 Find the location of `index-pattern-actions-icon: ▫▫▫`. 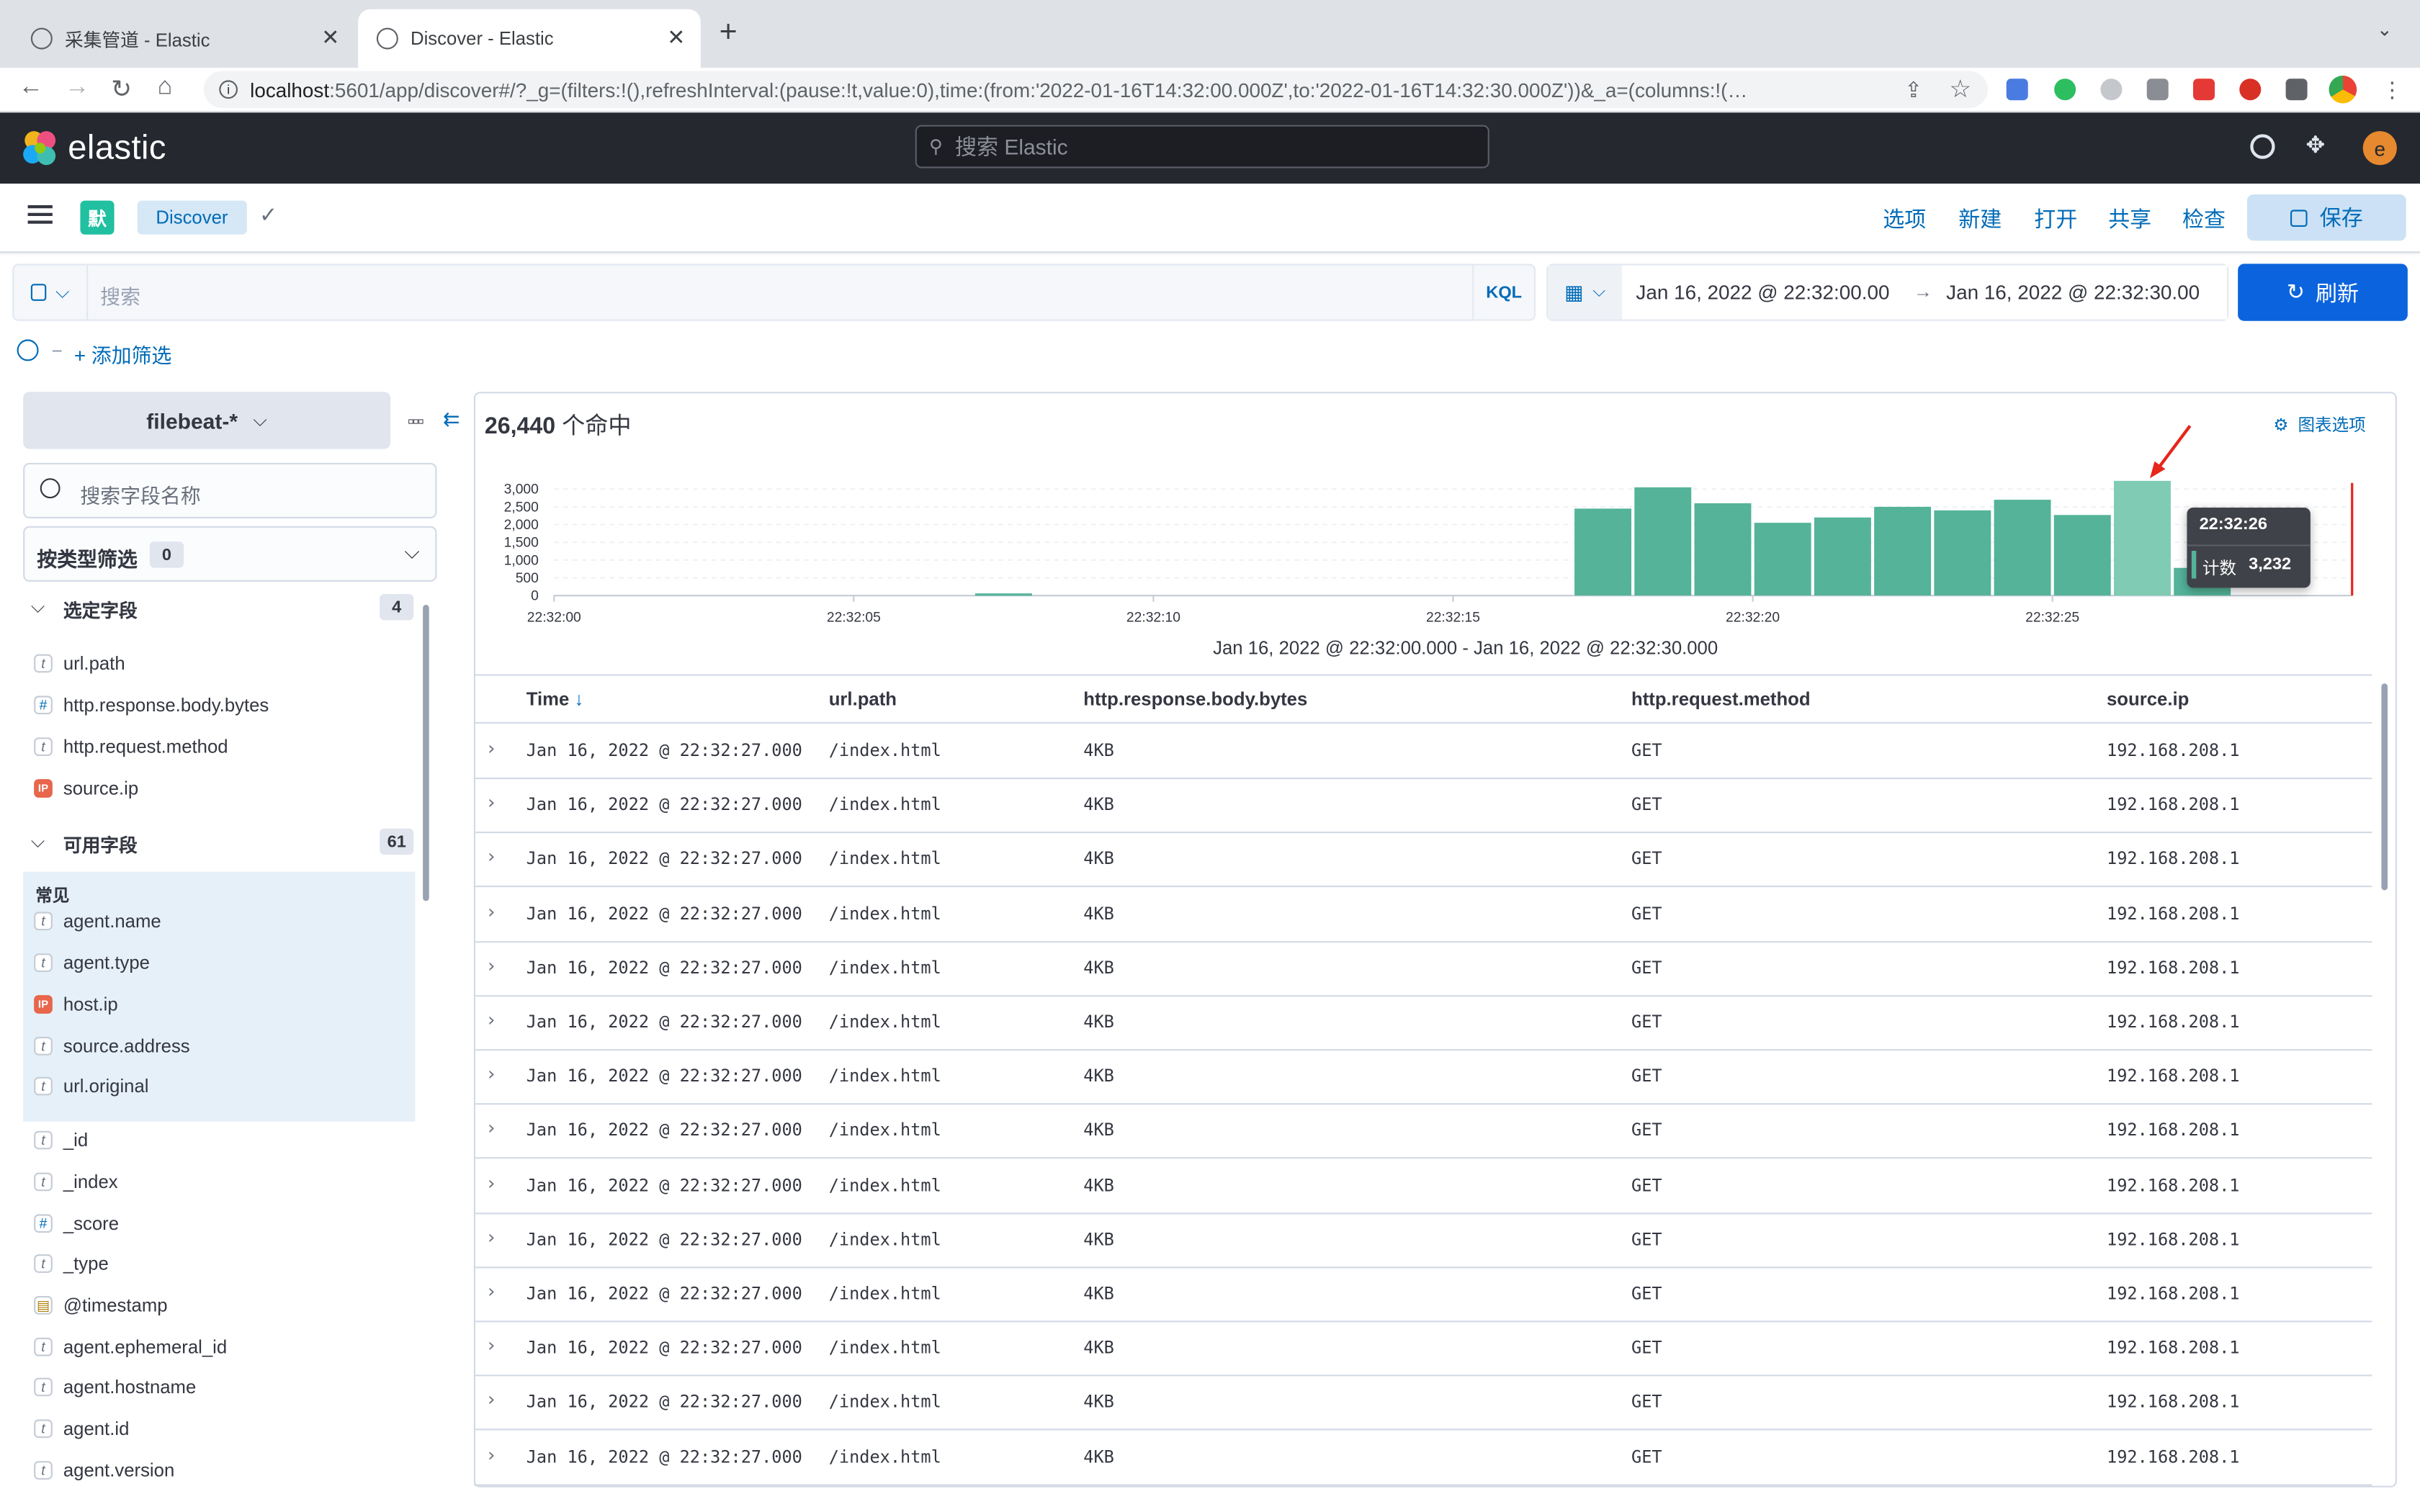

index-pattern-actions-icon: ▫▫▫ is located at coordinates (415, 421).